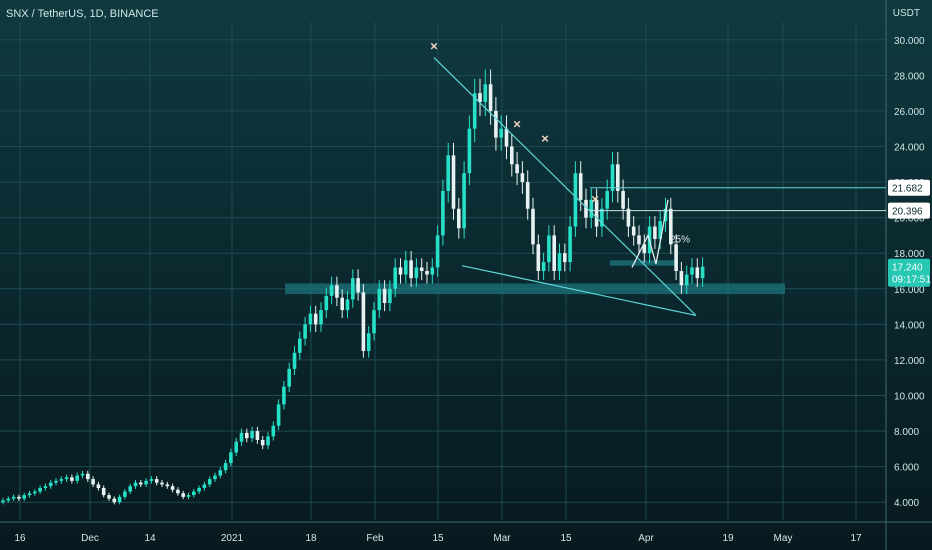 The width and height of the screenshot is (932, 550). What do you see at coordinates (438, 538) in the screenshot?
I see `x-tick-label: 15` at bounding box center [438, 538].